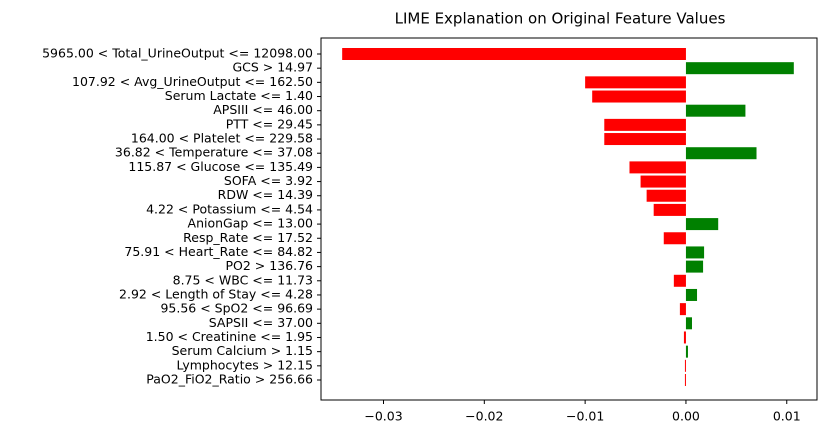 The width and height of the screenshot is (826, 435). I want to click on y-tick-label: 2.92 < Length of Stay <= 4.28, so click(216, 293).